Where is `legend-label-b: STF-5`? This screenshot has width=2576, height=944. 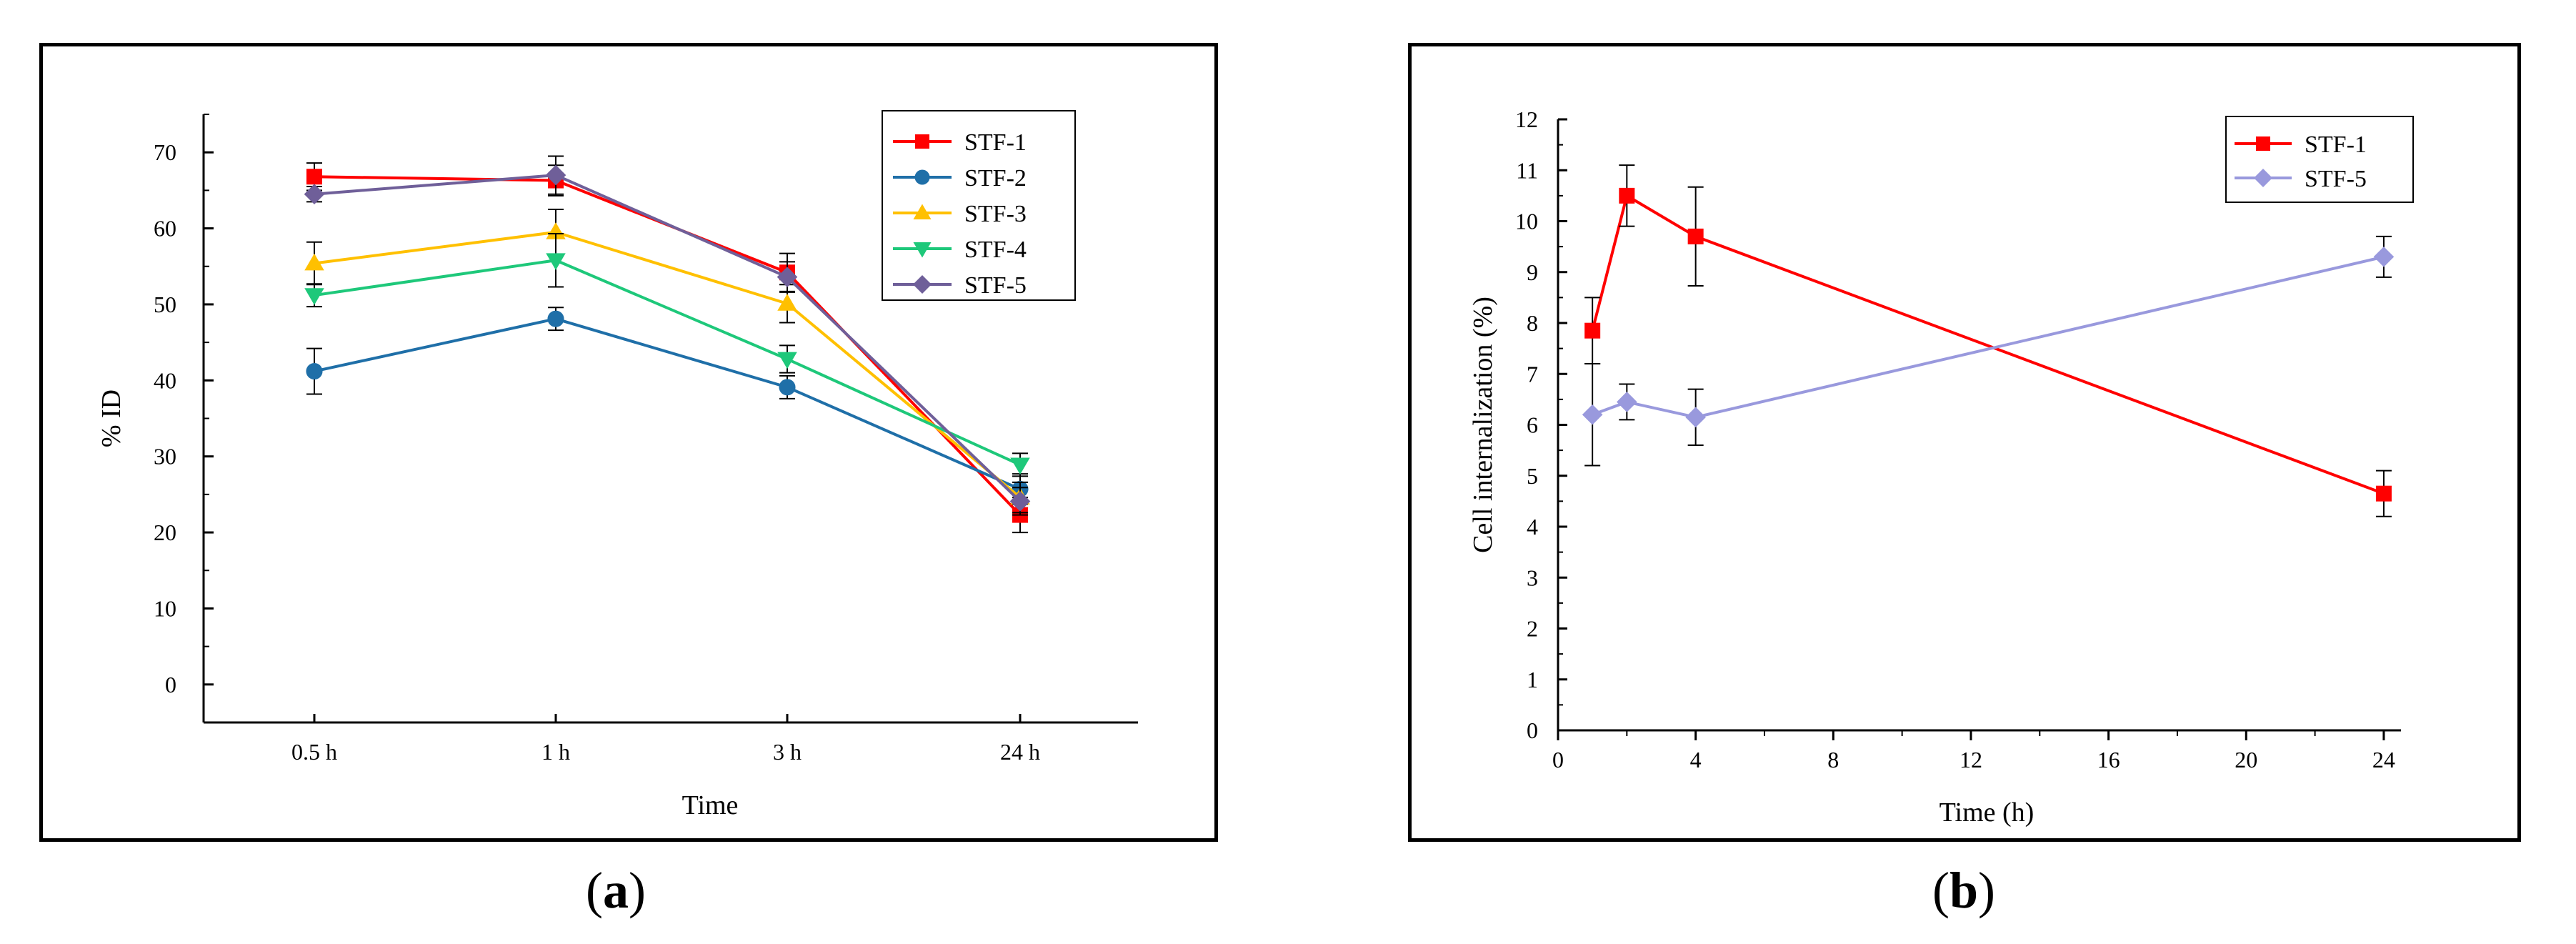 legend-label-b: STF-5 is located at coordinates (2336, 179).